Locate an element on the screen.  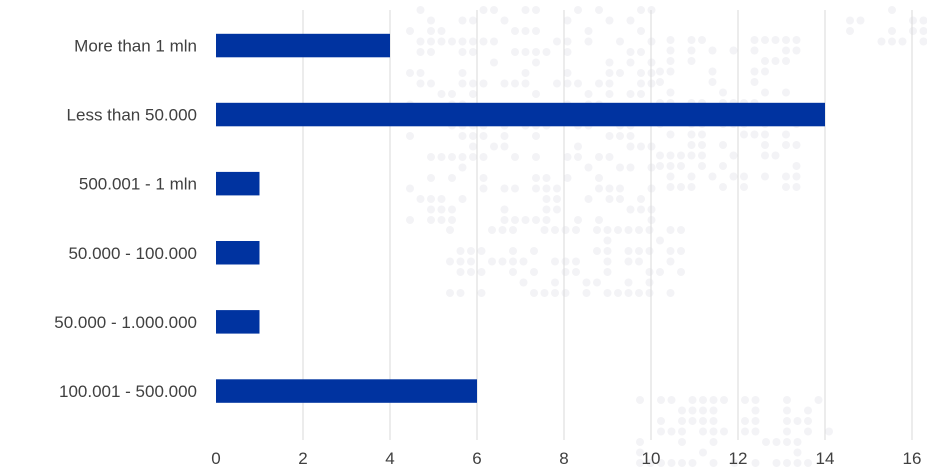
x-tick-label: 6 is located at coordinates (476, 458).